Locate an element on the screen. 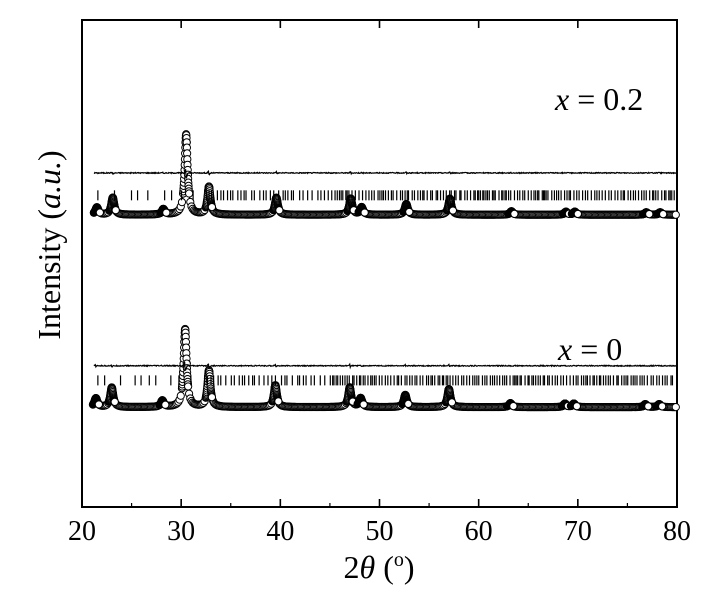 The image size is (727, 600). x-axis-label-symbol: θ is located at coordinates (367, 567).